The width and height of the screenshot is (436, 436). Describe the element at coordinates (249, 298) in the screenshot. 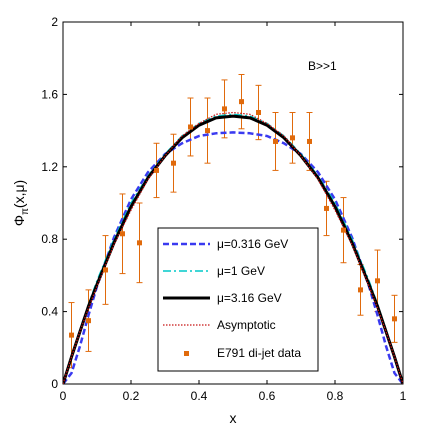

I see `legend-label-2: μ=3.16 GeV` at that location.